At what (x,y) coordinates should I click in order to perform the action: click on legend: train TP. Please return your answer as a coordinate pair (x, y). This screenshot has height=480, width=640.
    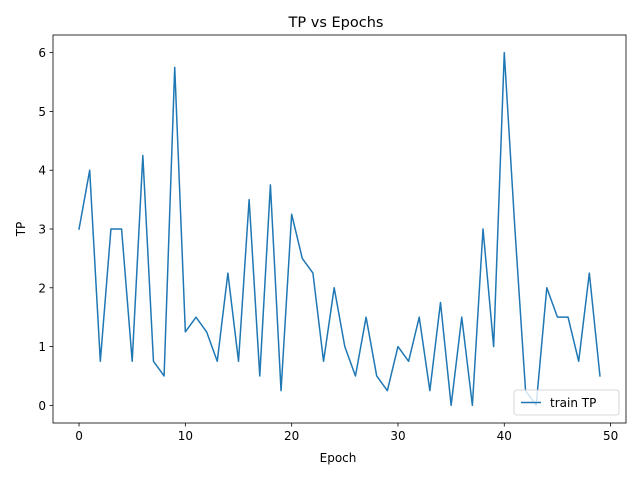
    Looking at the image, I should click on (566, 402).